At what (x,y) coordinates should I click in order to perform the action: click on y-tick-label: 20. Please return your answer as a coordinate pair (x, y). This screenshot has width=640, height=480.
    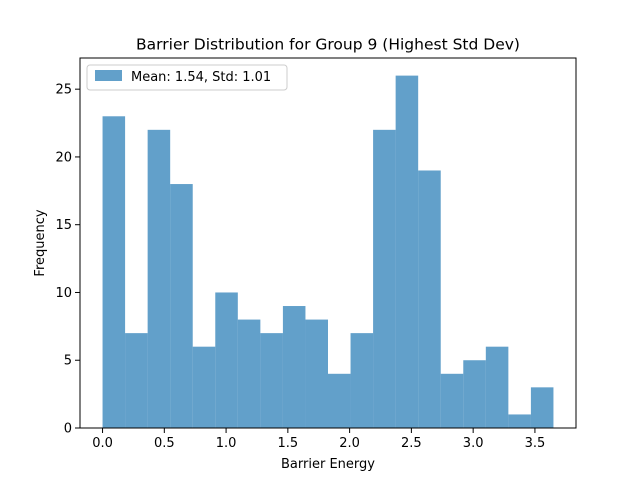
    Looking at the image, I should click on (63, 157).